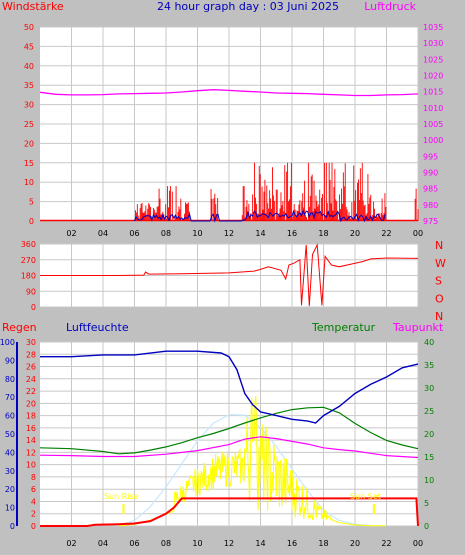 The height and width of the screenshot is (555, 465). I want to click on tick-label-wind: 0, so click(31, 221).